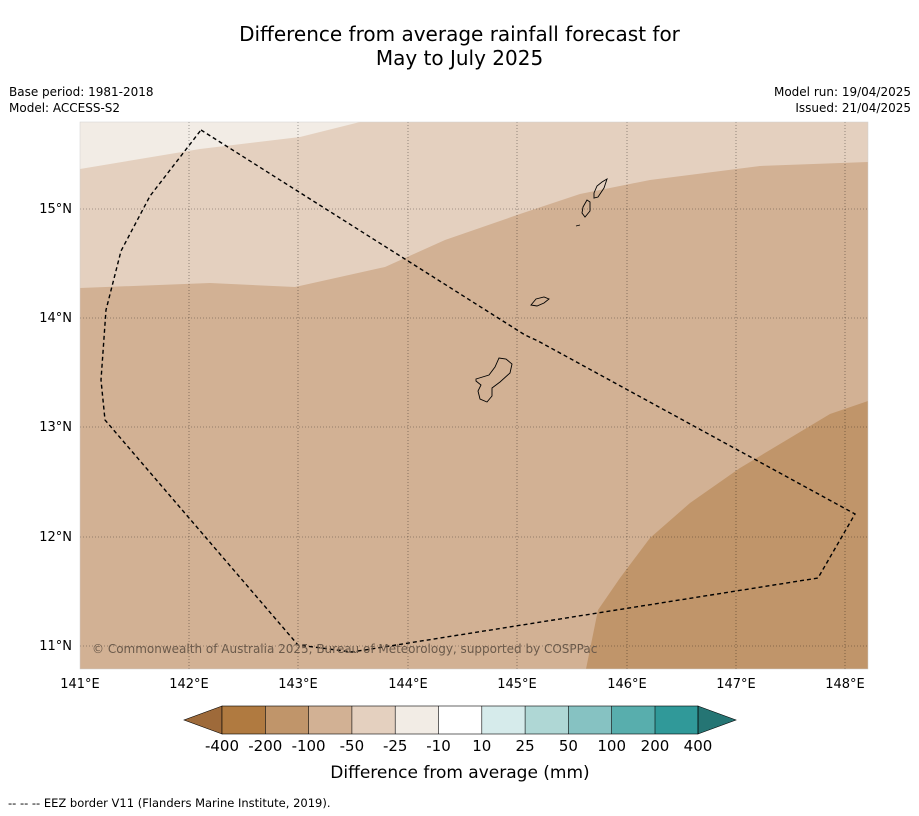 The width and height of the screenshot is (919, 816). What do you see at coordinates (541, 290) in the screenshot?
I see `islands` at bounding box center [541, 290].